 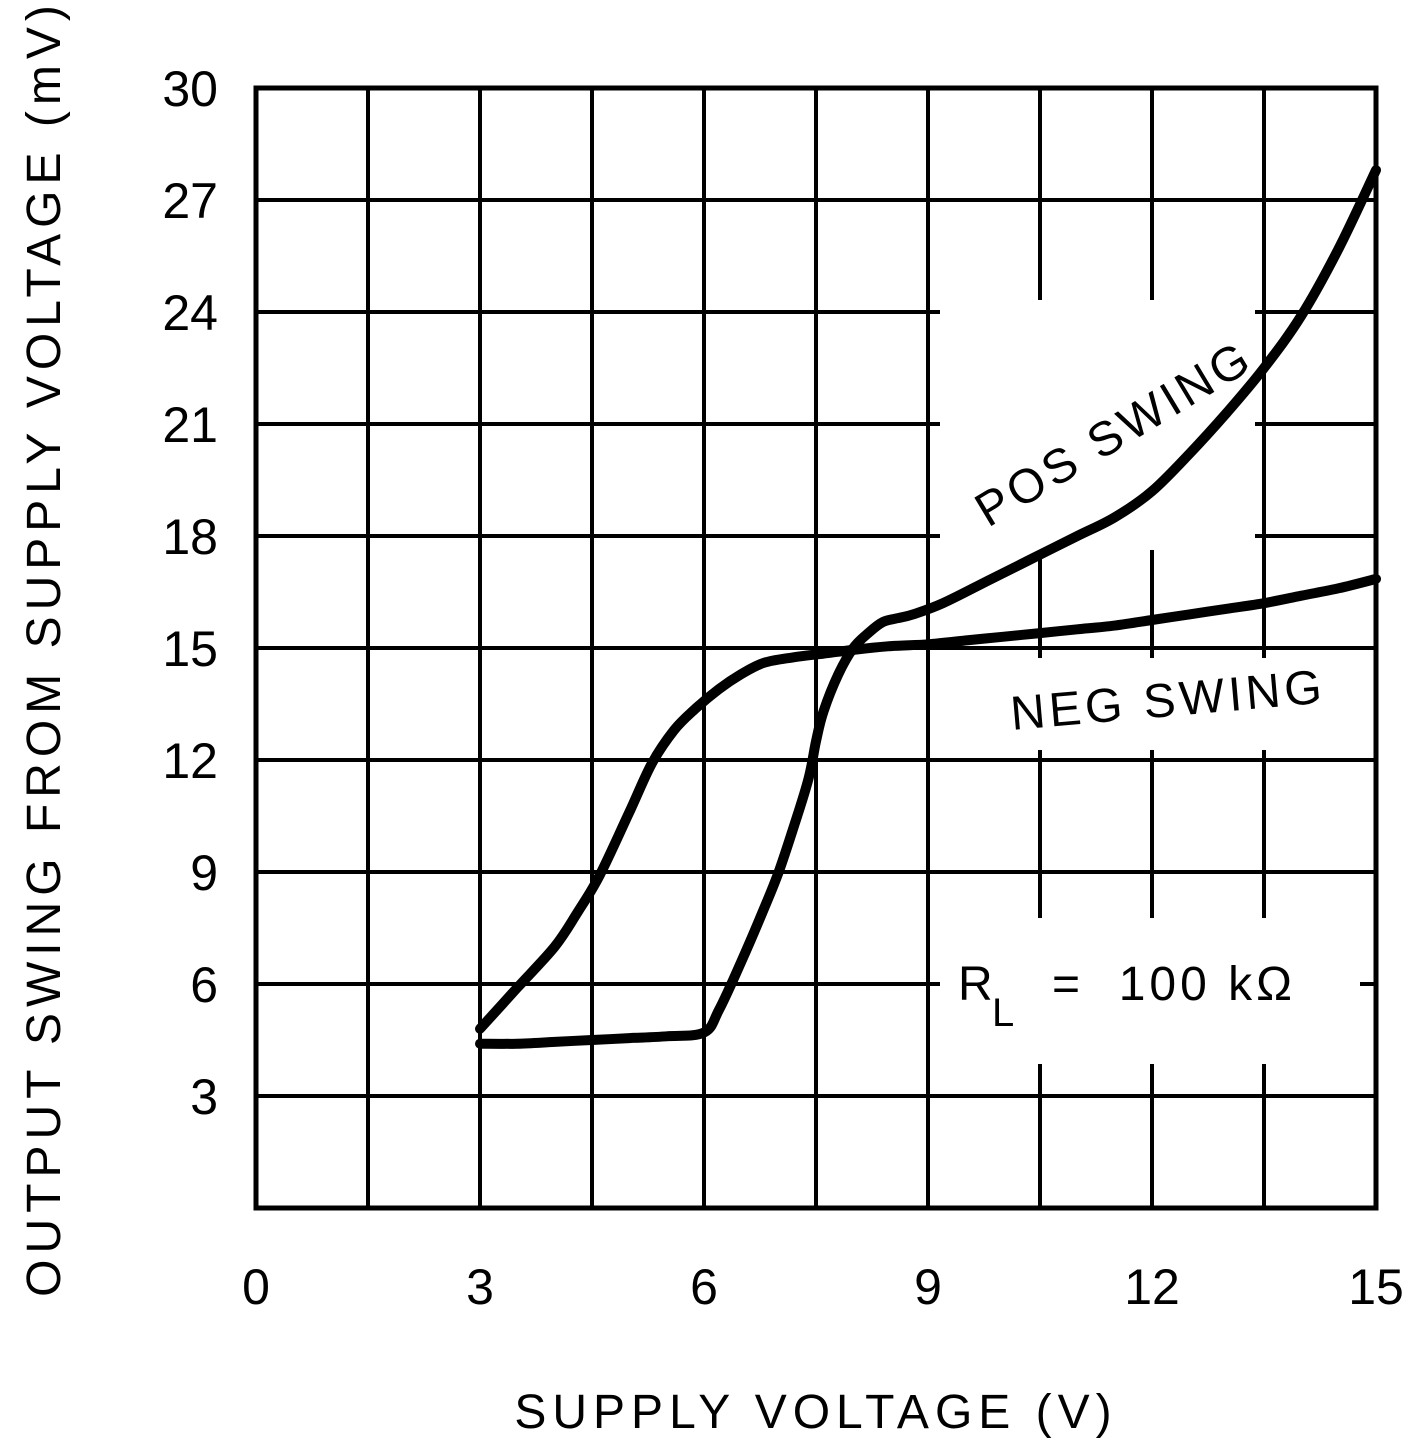 What do you see at coordinates (928, 1287) in the screenshot?
I see `x-tick-label: 9` at bounding box center [928, 1287].